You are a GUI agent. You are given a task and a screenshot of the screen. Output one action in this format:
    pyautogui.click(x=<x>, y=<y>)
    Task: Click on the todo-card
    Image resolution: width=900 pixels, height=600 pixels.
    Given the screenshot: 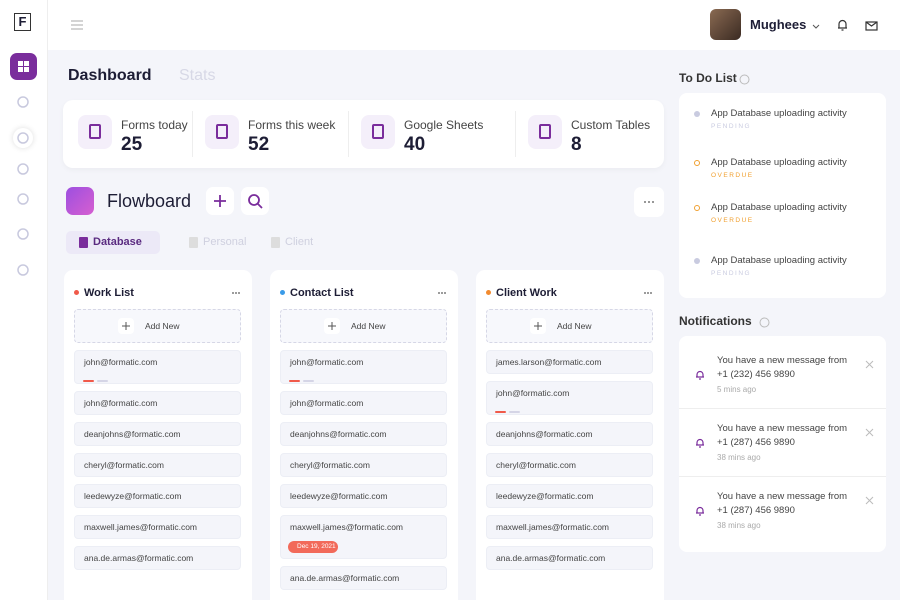 What is the action you would take?
    pyautogui.click(x=782, y=195)
    